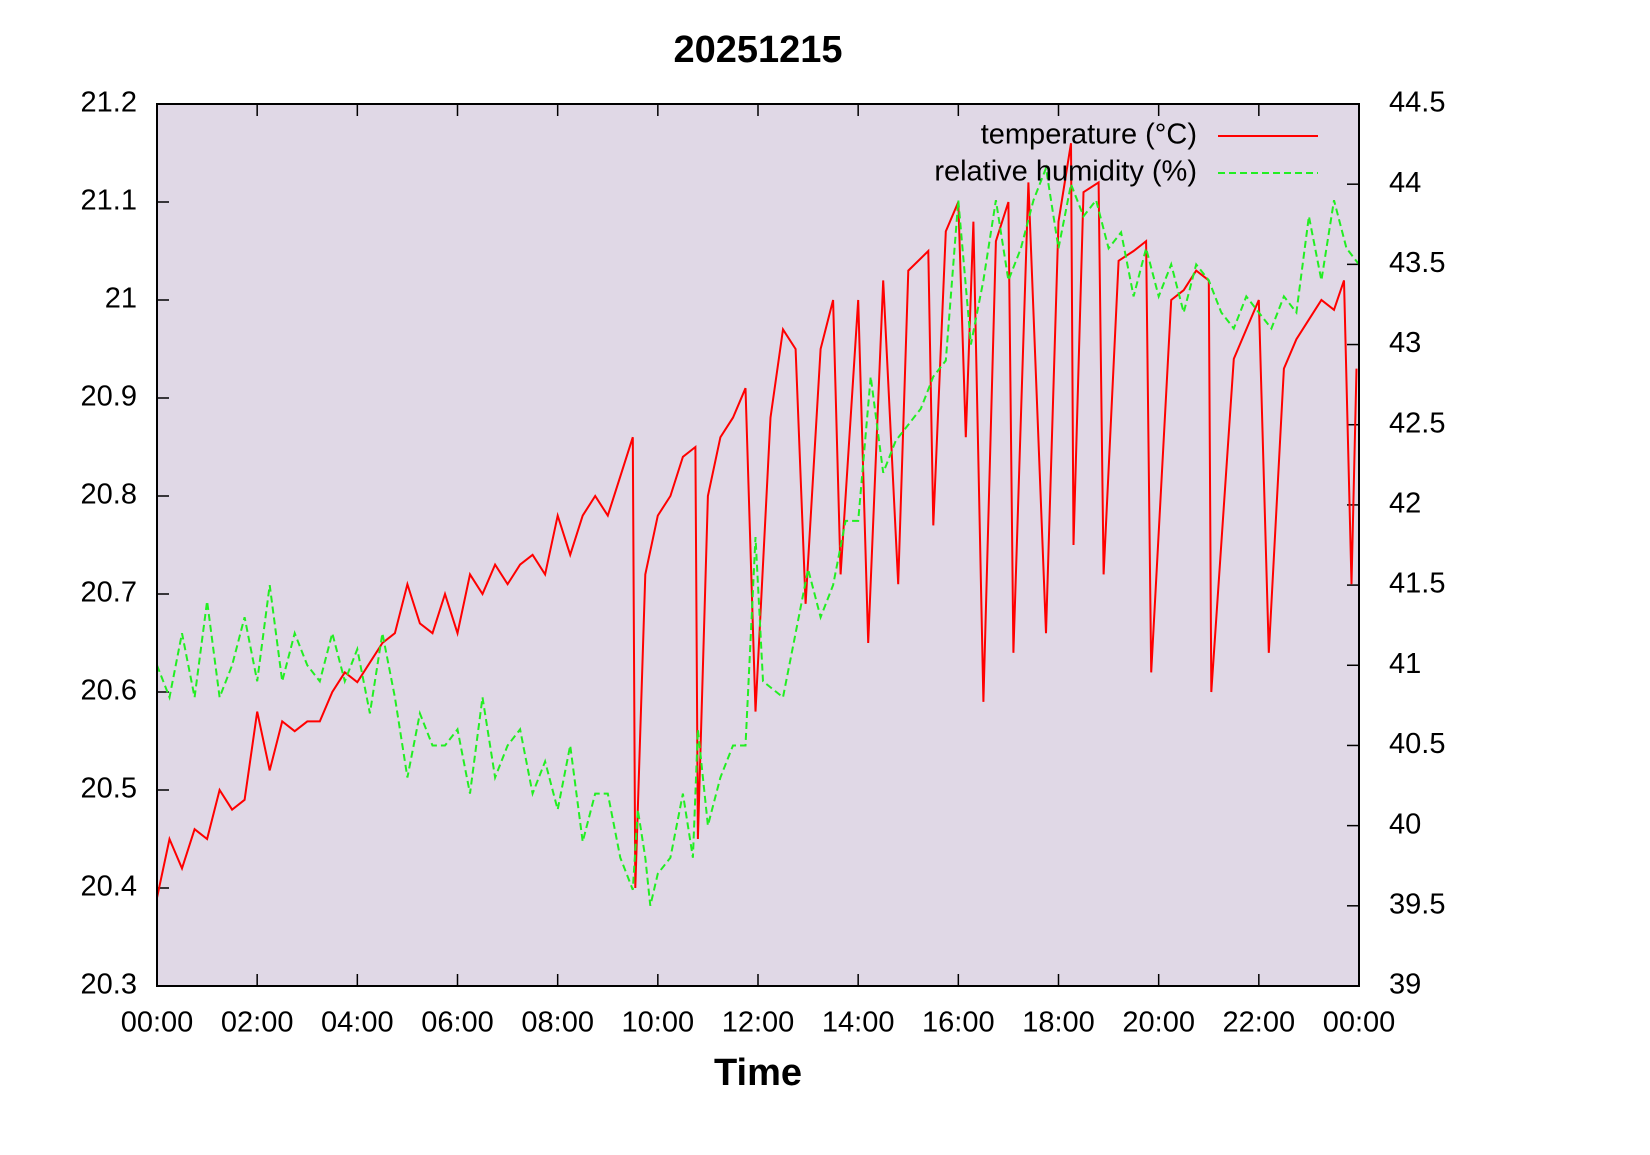 Image resolution: width=1650 pixels, height=1155 pixels. Describe the element at coordinates (109, 789) in the screenshot. I see `y-tick-label: 20.5` at that location.